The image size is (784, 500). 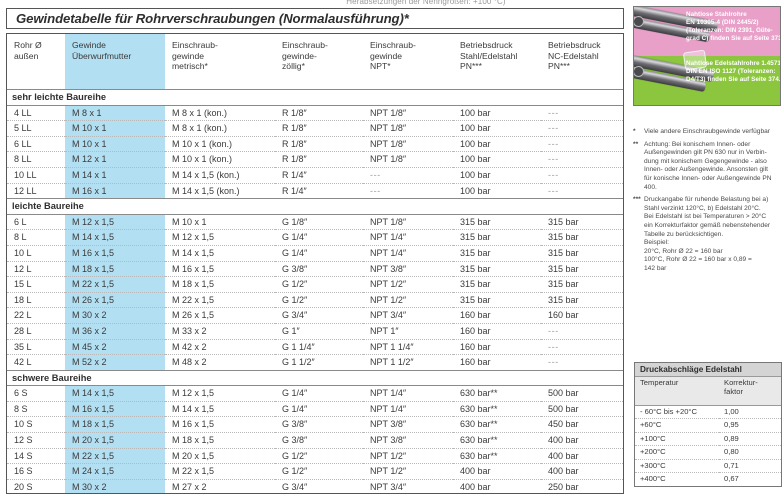 What do you see at coordinates (677, 466) in the screenshot?
I see `druck-table-cell: +300°C` at bounding box center [677, 466].